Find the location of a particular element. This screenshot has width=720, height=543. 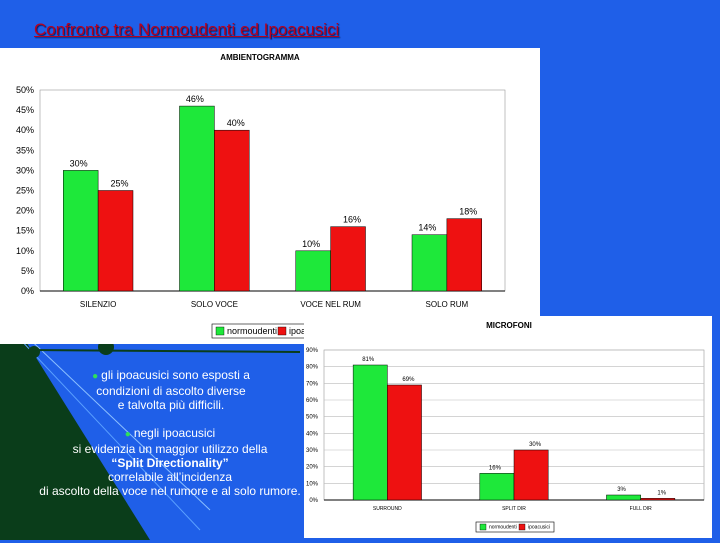

data-label: 1% is located at coordinates (661, 493).